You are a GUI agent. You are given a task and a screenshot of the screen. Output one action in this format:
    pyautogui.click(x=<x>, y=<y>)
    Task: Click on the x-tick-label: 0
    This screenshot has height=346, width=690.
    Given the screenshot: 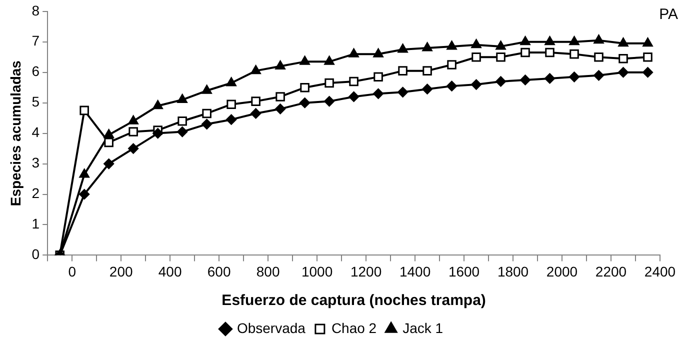 What is the action you would take?
    pyautogui.click(x=72, y=271)
    